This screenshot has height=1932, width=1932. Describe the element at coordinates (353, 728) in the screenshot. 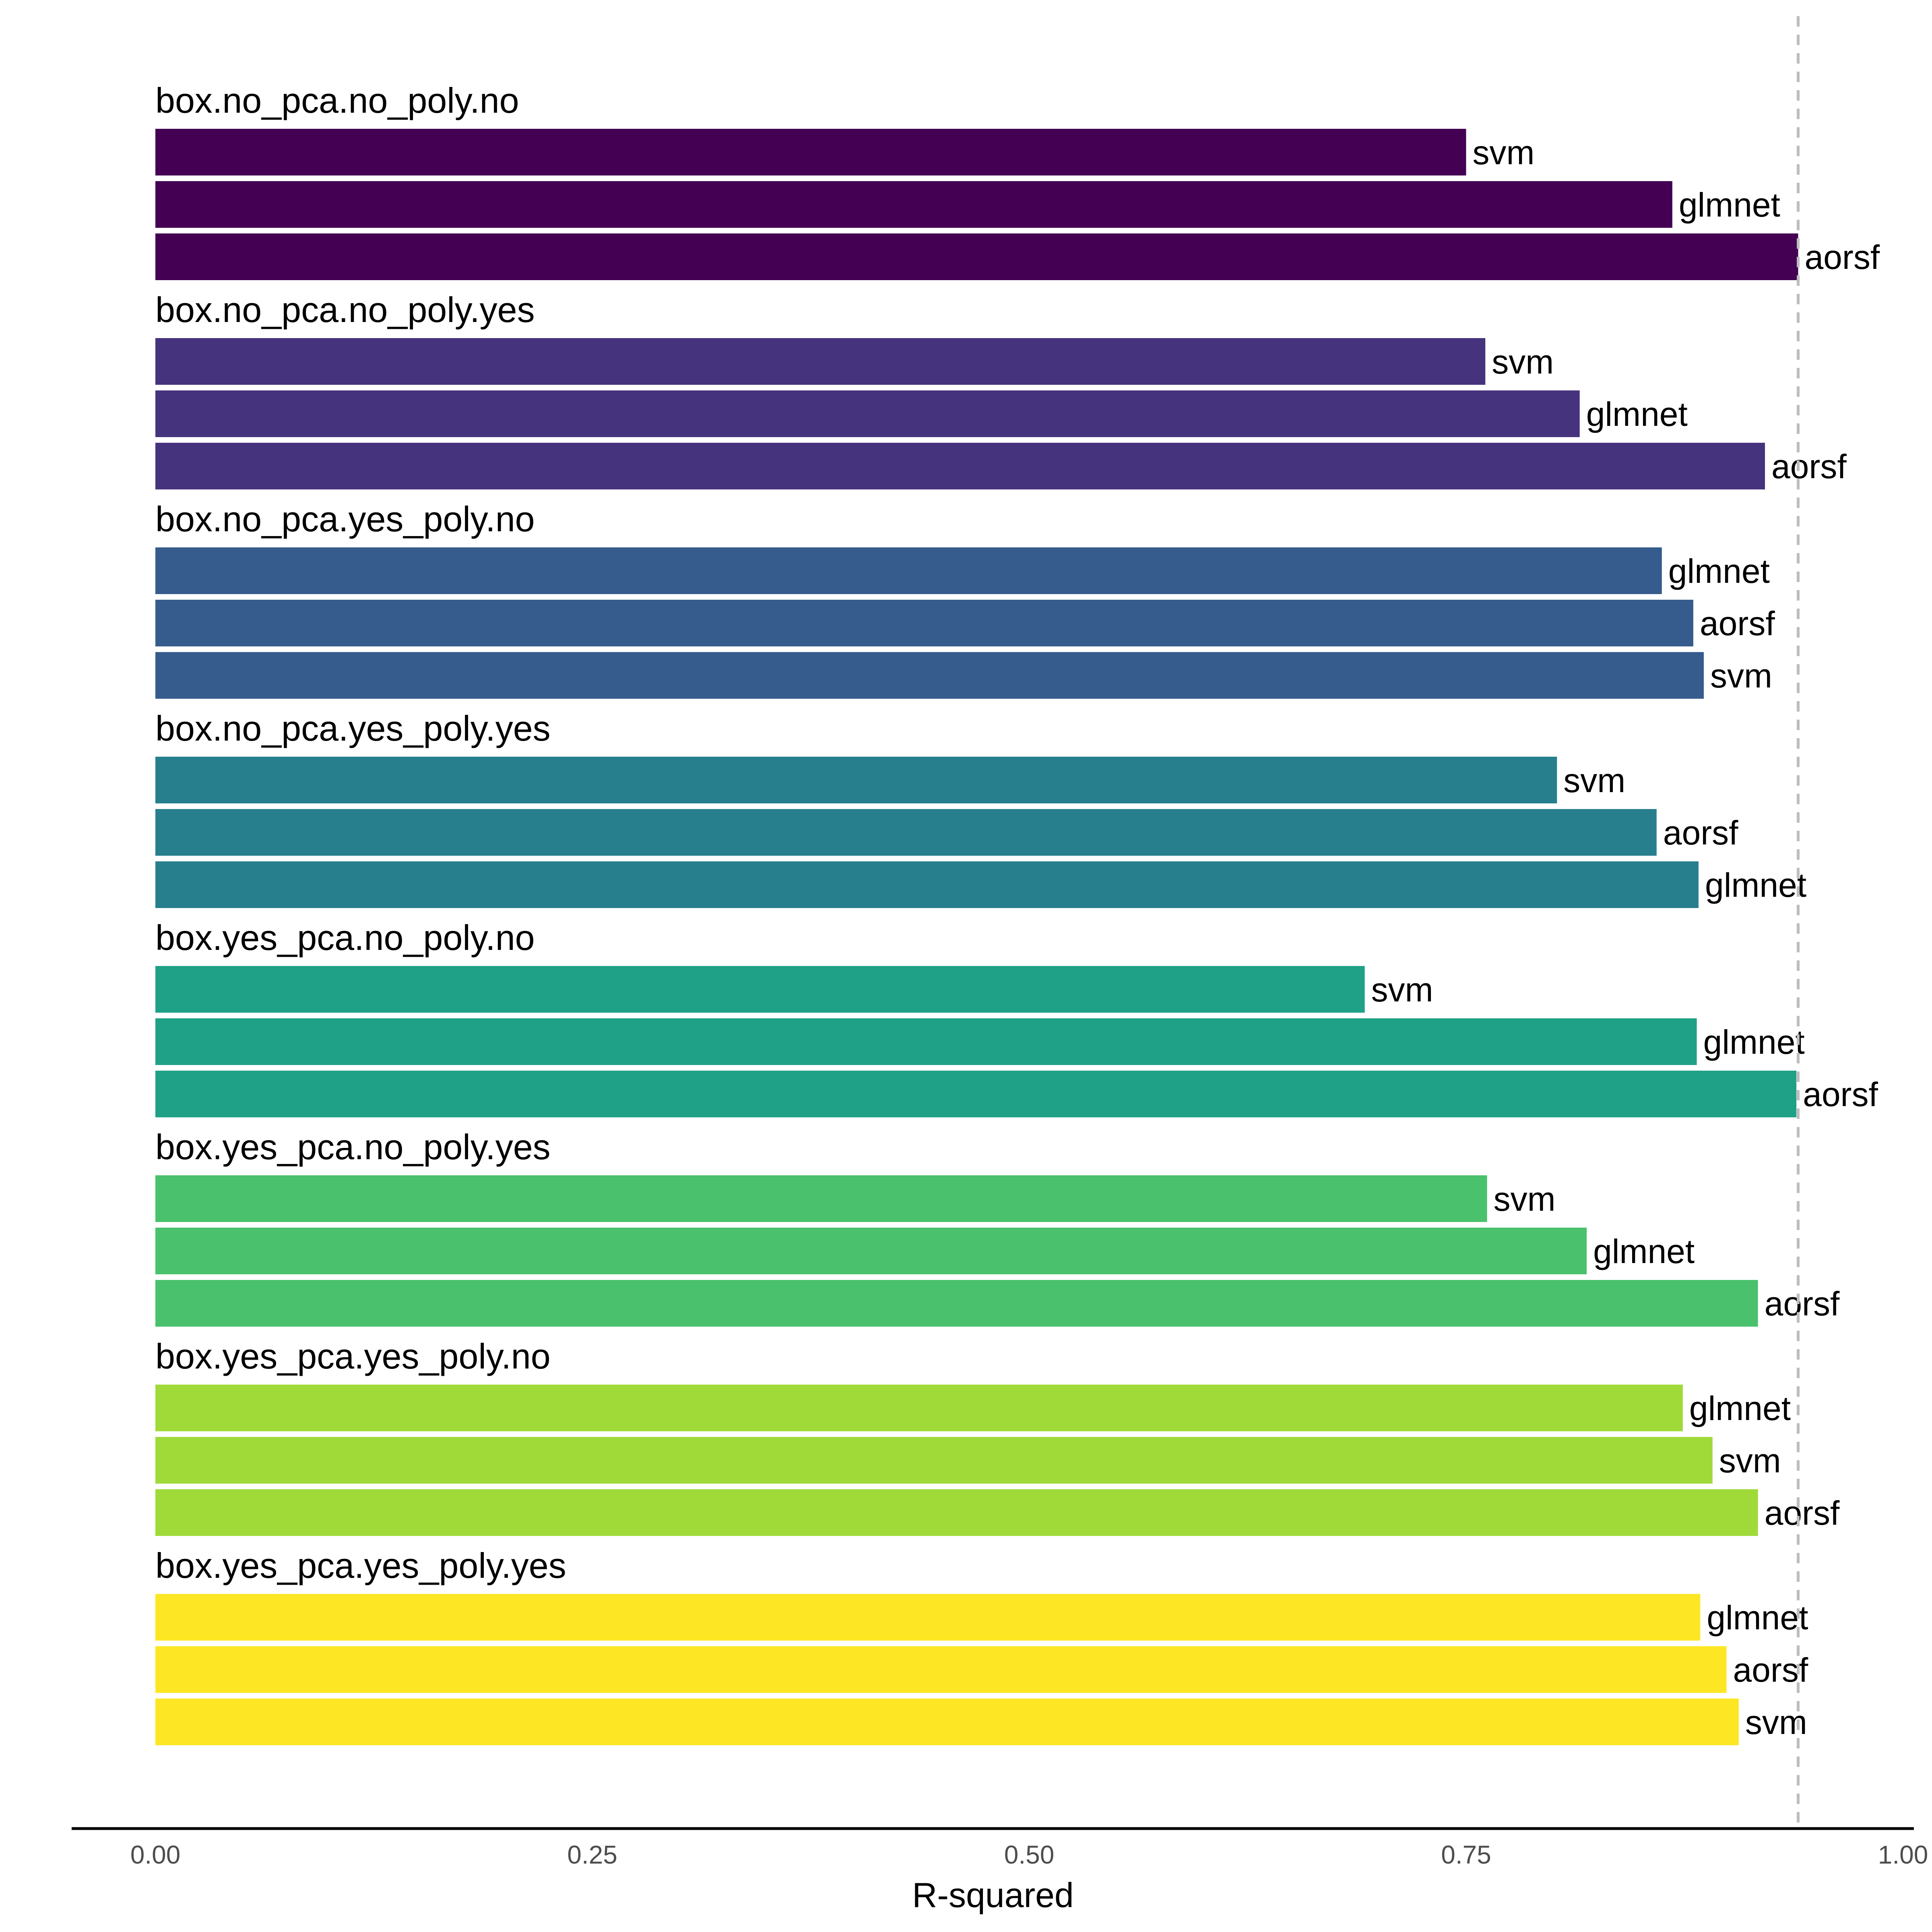

I see `group-label: box.no_pca.yes_poly.yes` at that location.